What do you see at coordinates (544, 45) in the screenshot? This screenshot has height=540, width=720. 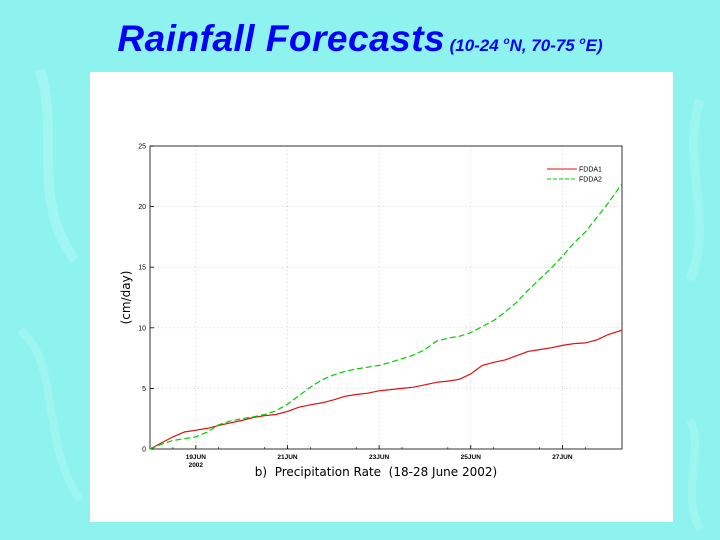 I see `region-lon-prefix: N, 70-75` at bounding box center [544, 45].